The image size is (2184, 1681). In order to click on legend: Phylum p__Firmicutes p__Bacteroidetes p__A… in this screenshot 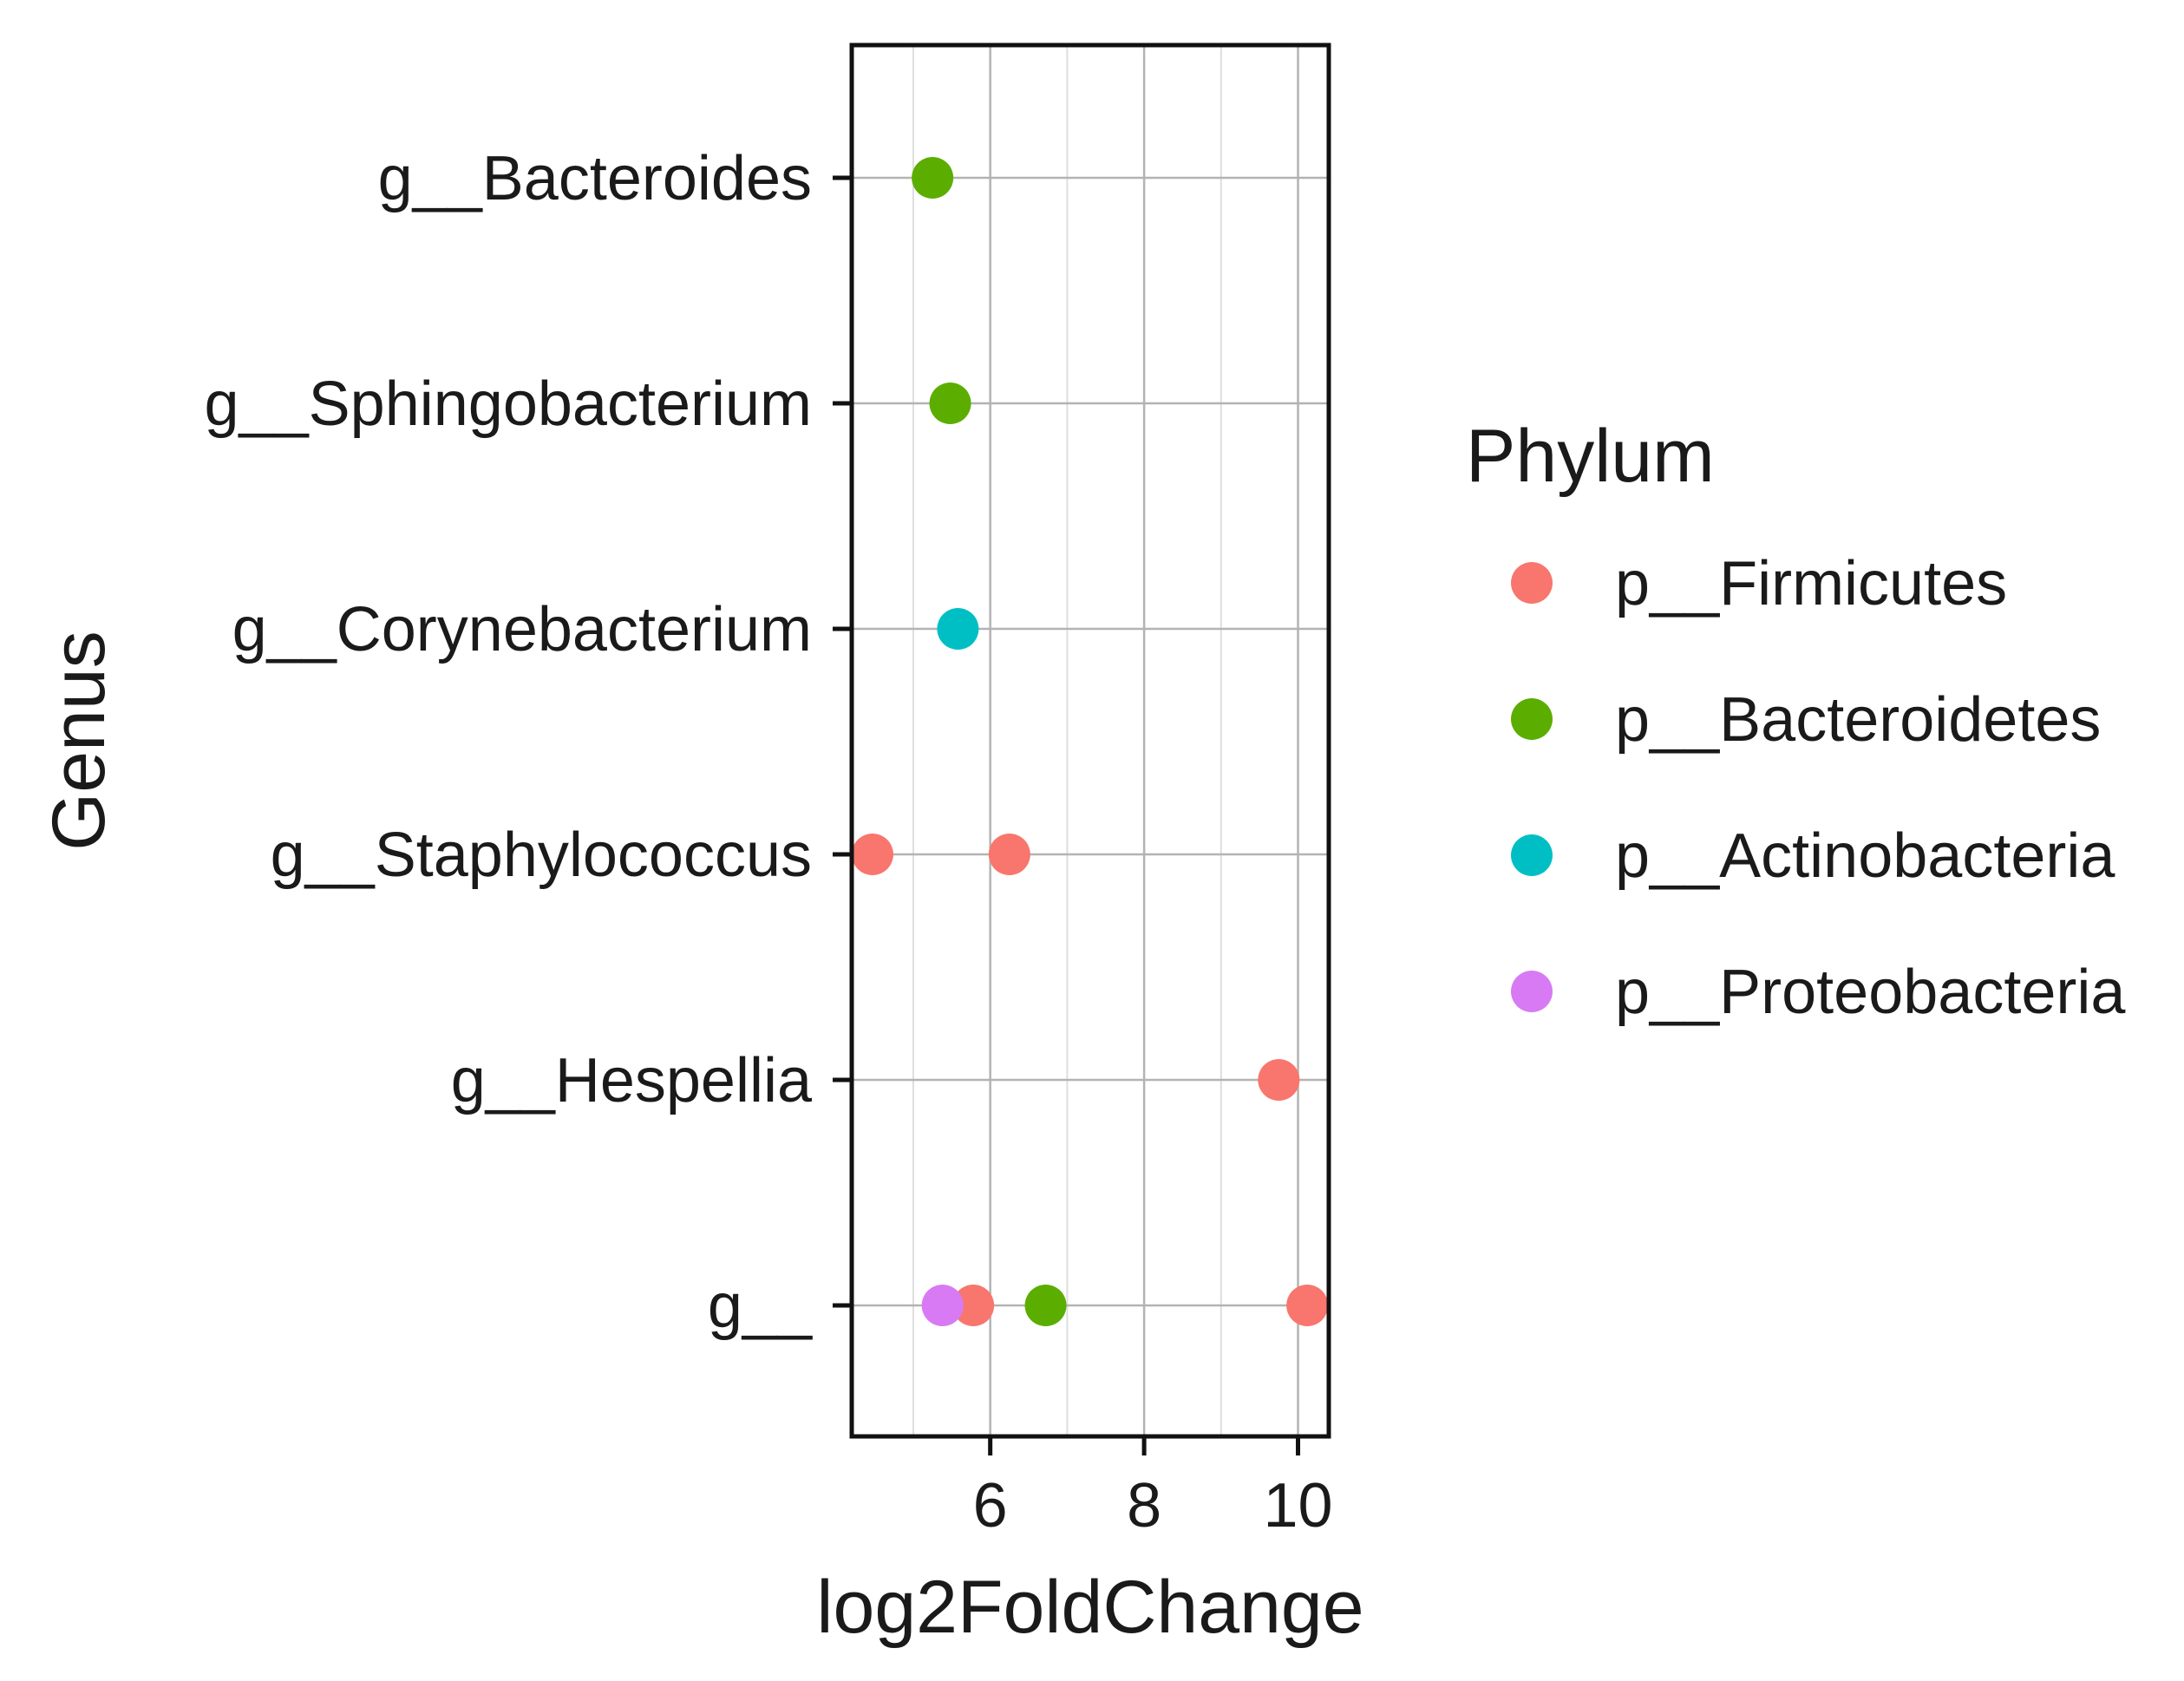, I will do `click(1796, 721)`.